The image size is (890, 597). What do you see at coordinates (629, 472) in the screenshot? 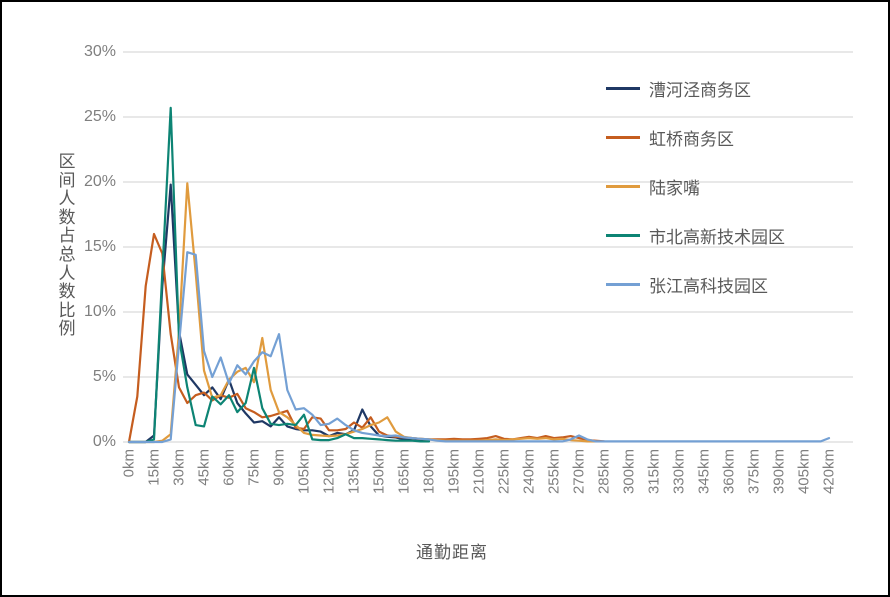
I see `x-tick-label: 300km` at bounding box center [629, 472].